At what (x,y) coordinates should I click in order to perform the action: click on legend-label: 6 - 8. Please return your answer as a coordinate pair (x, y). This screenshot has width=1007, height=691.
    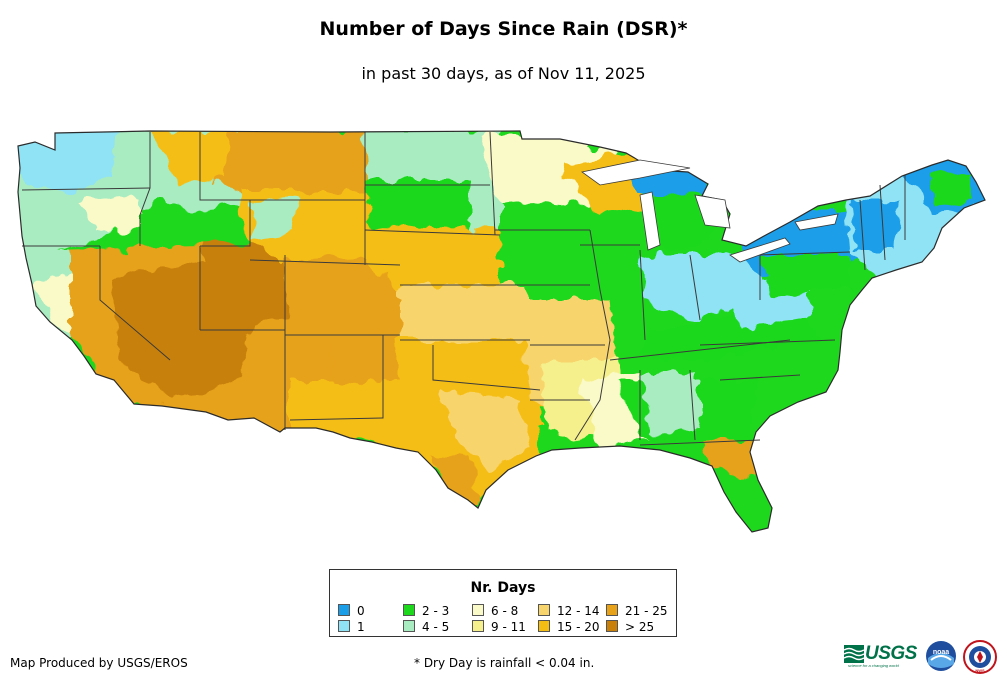
    Looking at the image, I should click on (505, 611).